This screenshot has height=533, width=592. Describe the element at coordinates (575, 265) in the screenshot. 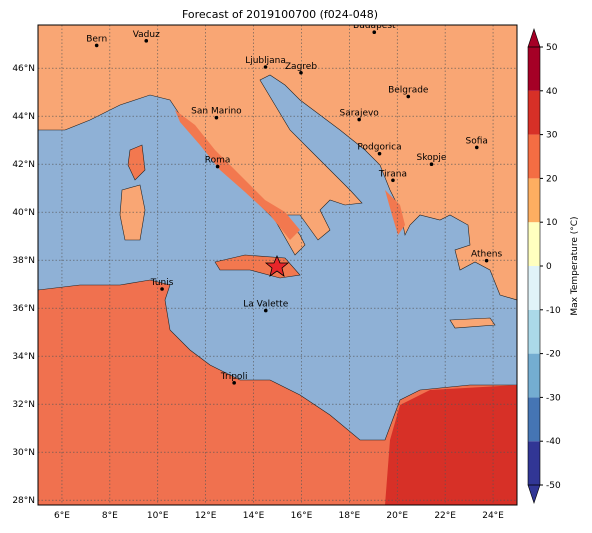

I see `colorbar-label: Max Temperature (°C)` at that location.